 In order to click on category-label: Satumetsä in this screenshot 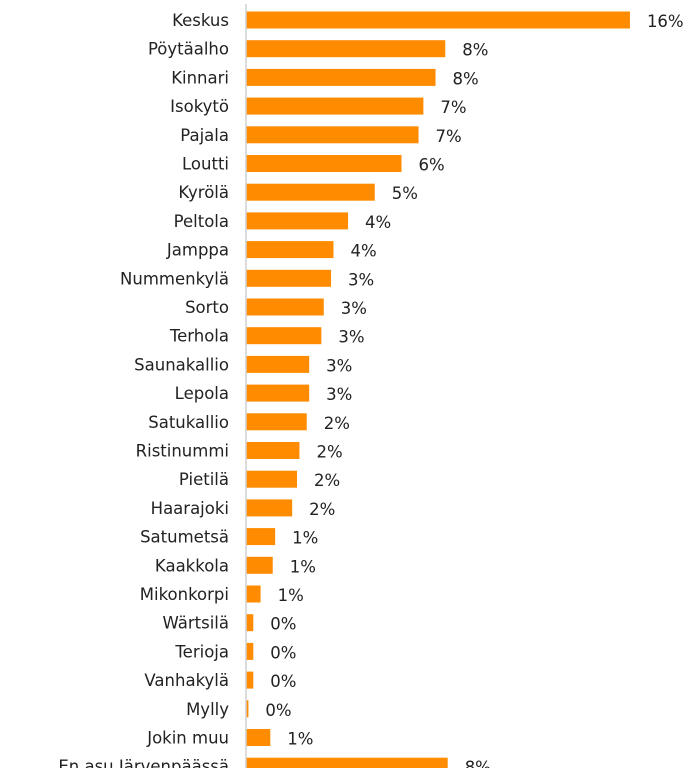, I will do `click(184, 537)`.